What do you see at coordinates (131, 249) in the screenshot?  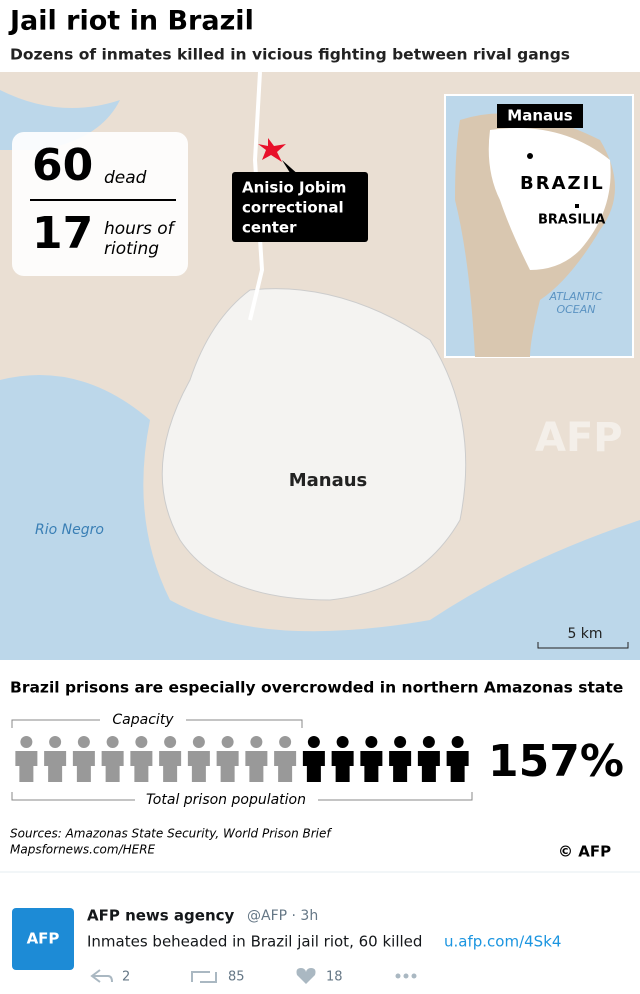 I see `hours-label: rioting` at bounding box center [131, 249].